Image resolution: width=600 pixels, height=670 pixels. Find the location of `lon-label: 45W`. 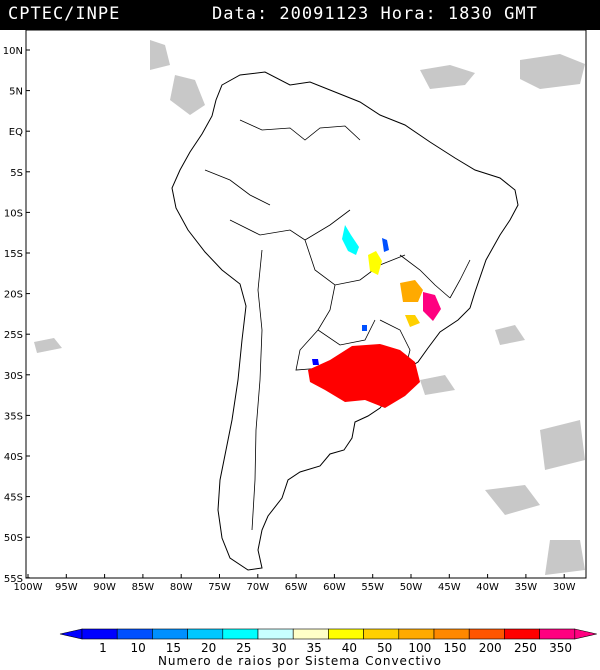

lon-label: 45W is located at coordinates (449, 586).